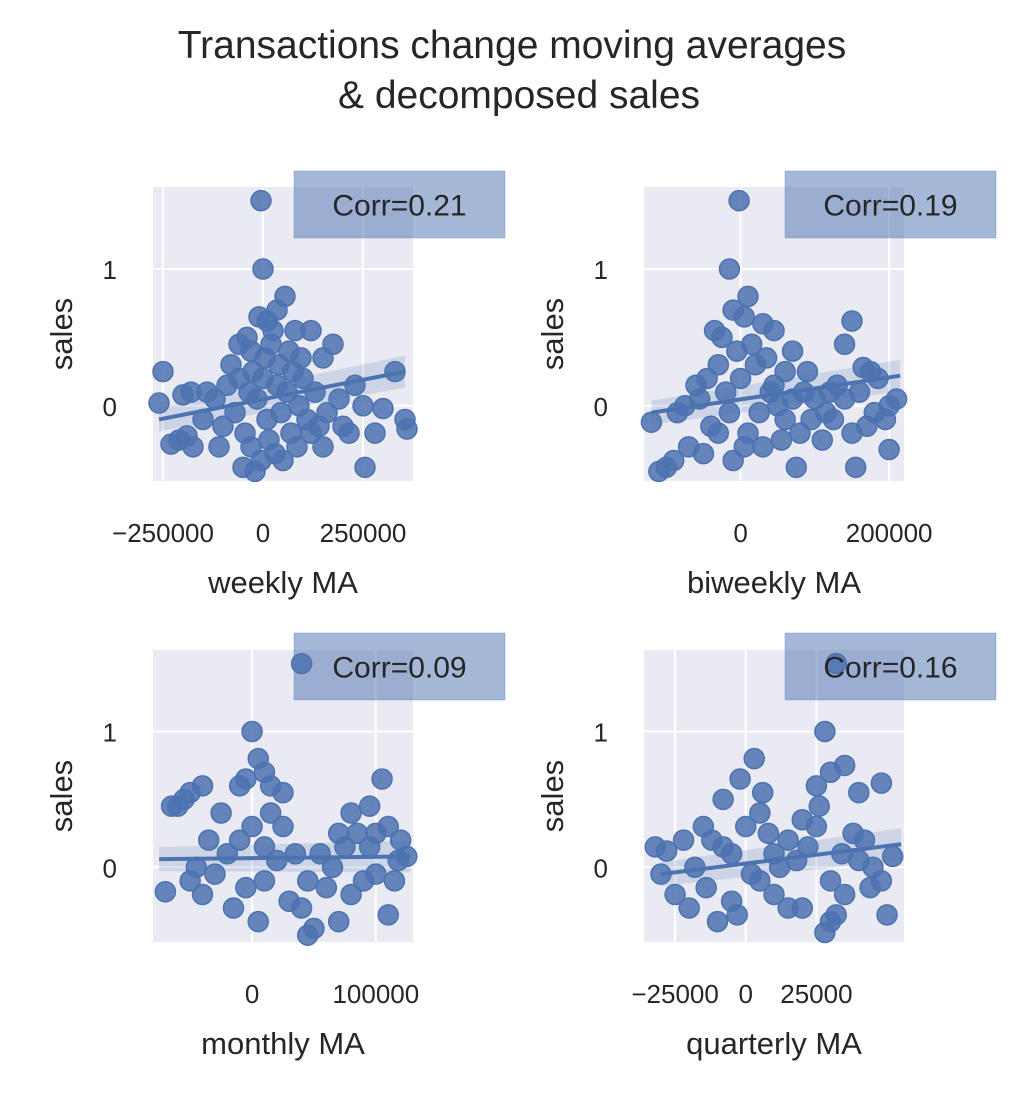 This screenshot has height=1110, width=1025. Describe the element at coordinates (399, 668) in the screenshot. I see `corr-annotation: Corr=0.09` at that location.